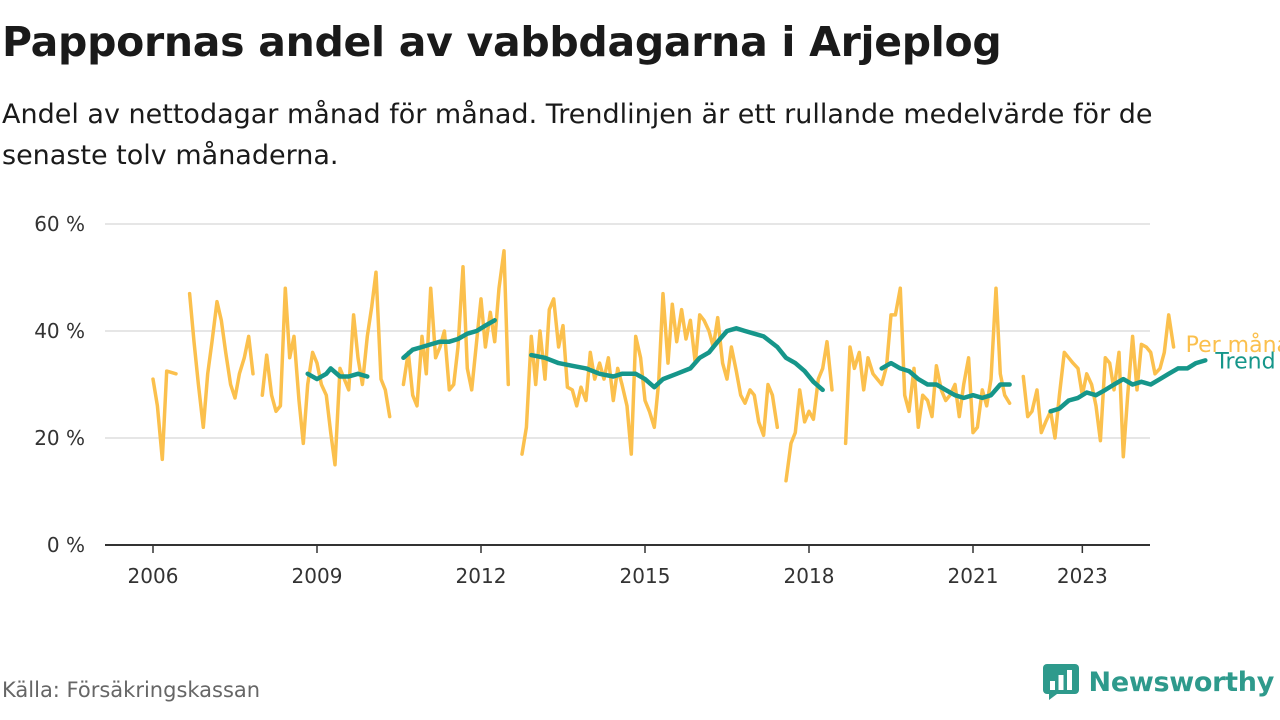 This screenshot has height=720, width=1280. I want to click on y-tick-label: 60 %, so click(59, 224).